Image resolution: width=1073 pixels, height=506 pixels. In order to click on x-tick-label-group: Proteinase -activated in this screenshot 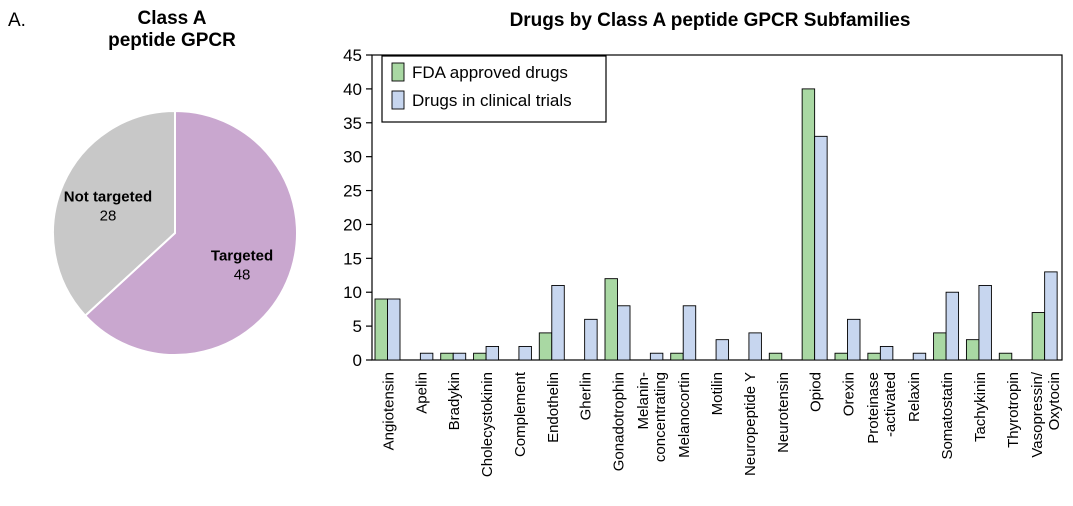, I will do `click(882, 408)`.